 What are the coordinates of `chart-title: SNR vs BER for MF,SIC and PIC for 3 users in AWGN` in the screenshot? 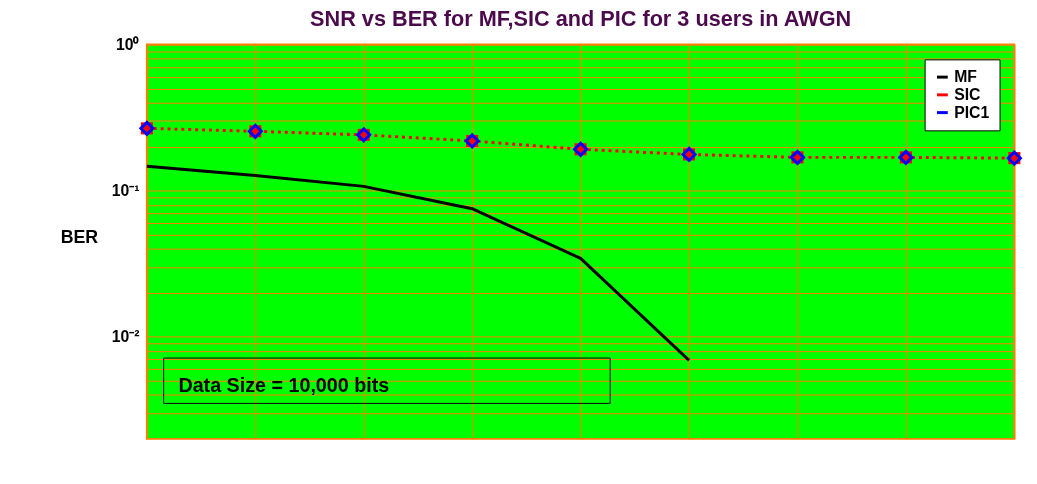 It's located at (581, 18).